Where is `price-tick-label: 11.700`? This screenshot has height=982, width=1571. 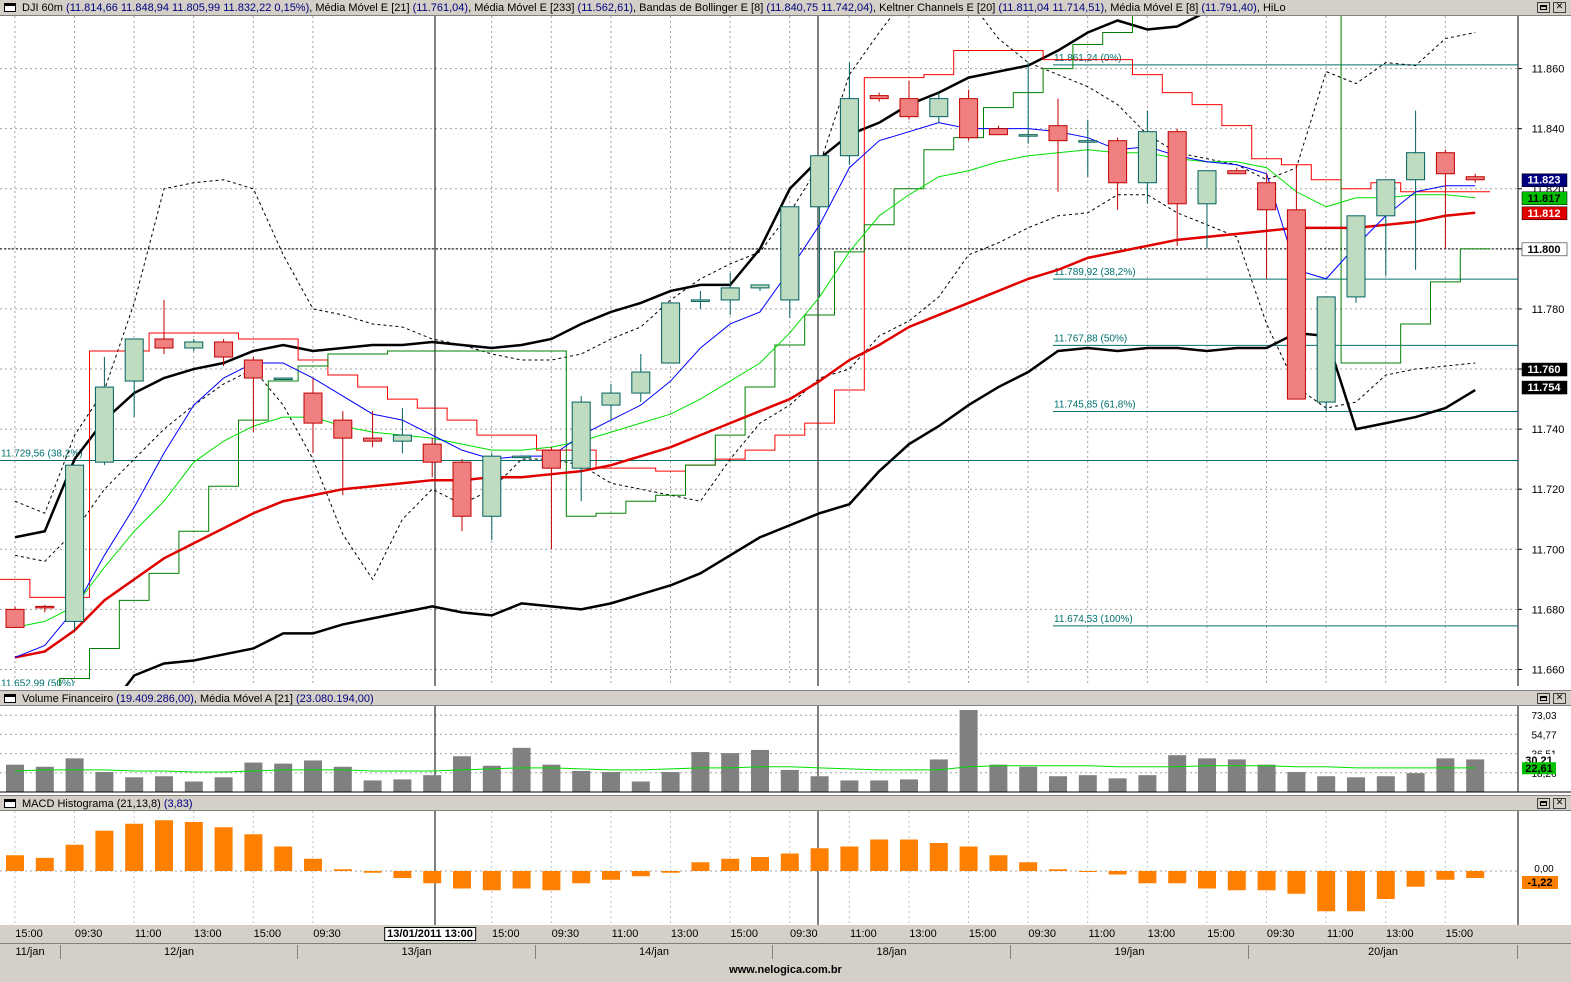
price-tick-label: 11.700 is located at coordinates (1548, 550).